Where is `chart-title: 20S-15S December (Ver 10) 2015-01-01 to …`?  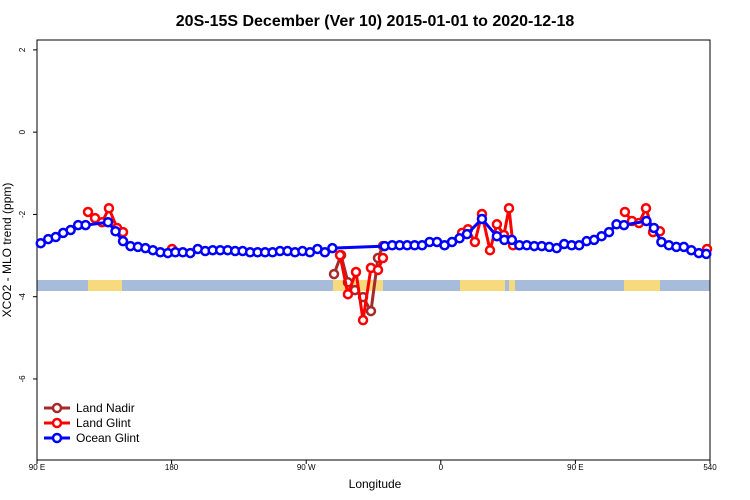
chart-title: 20S-15S December (Ver 10) 2015-01-01 to … is located at coordinates (375, 21).